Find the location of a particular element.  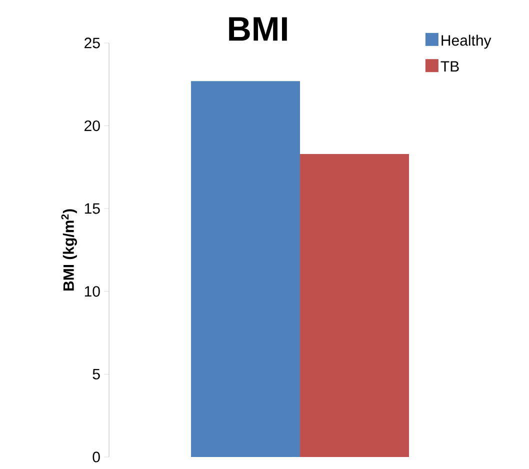

y-tick-label: 15 is located at coordinates (92, 208).